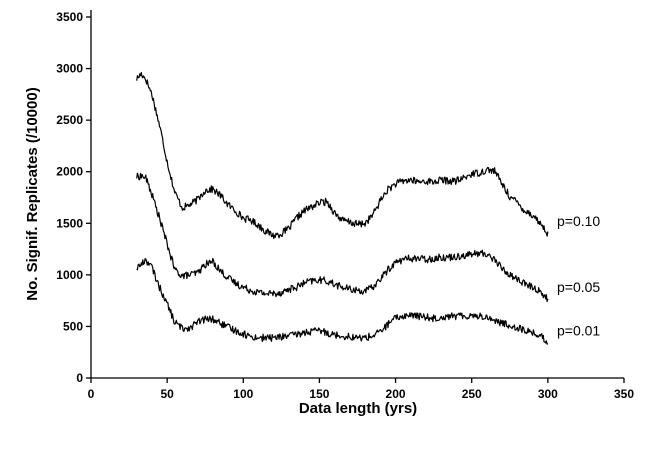 The width and height of the screenshot is (650, 449). Describe the element at coordinates (69, 120) in the screenshot. I see `y-tick-label: 2500` at that location.